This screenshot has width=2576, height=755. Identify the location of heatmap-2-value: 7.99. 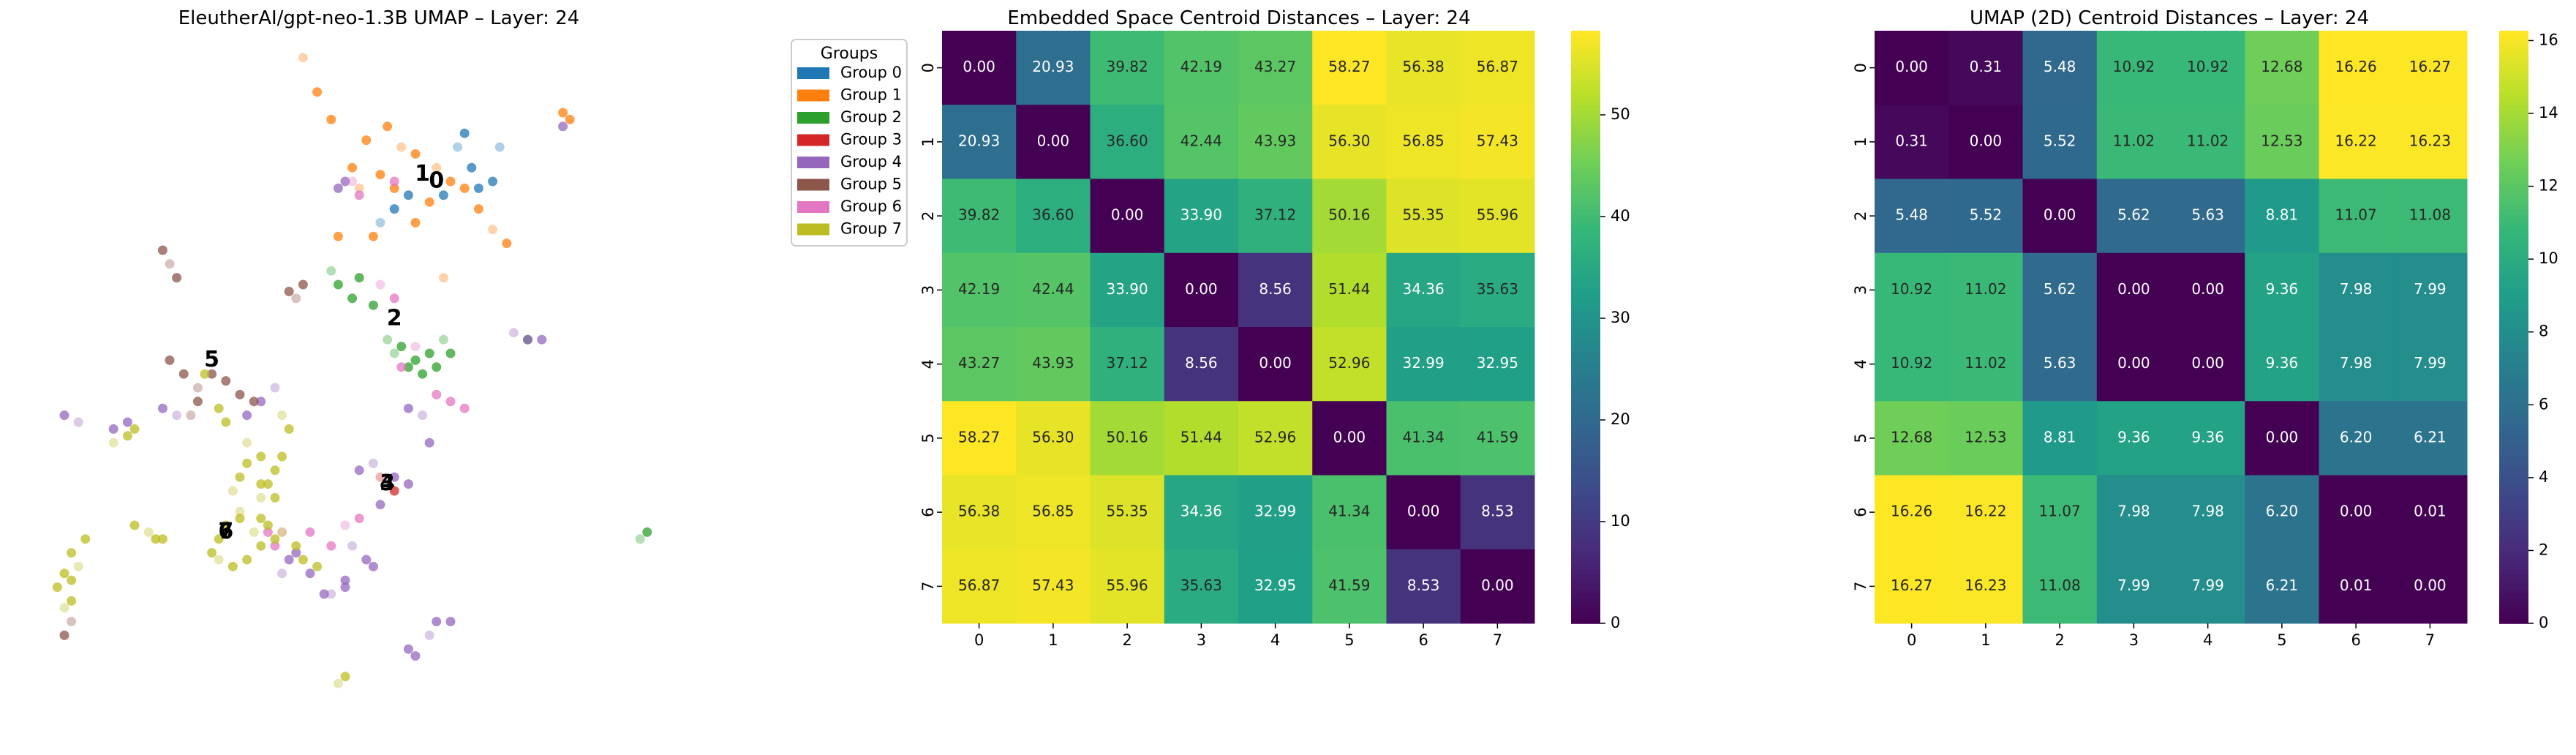
(2430, 289).